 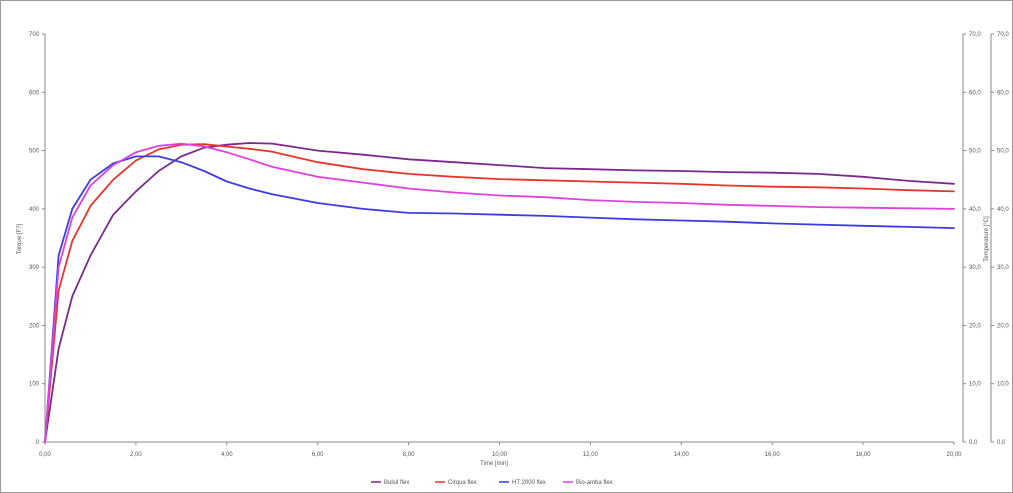 What do you see at coordinates (1003, 385) in the screenshot?
I see `y3-tick-label: 10,0` at bounding box center [1003, 385].